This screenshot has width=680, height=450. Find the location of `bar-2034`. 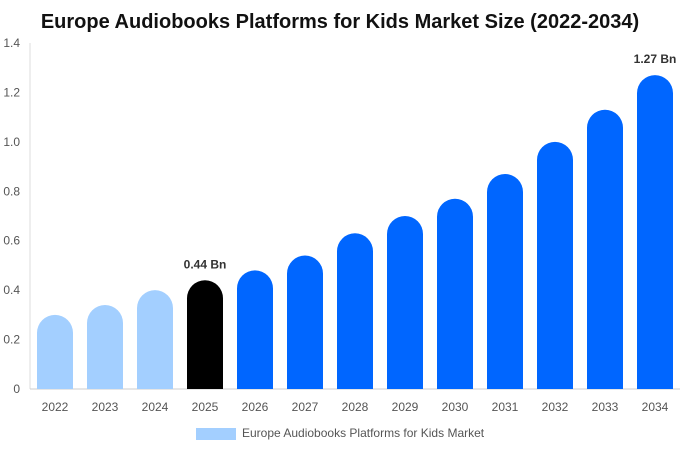

bar-2034 is located at coordinates (655, 232).